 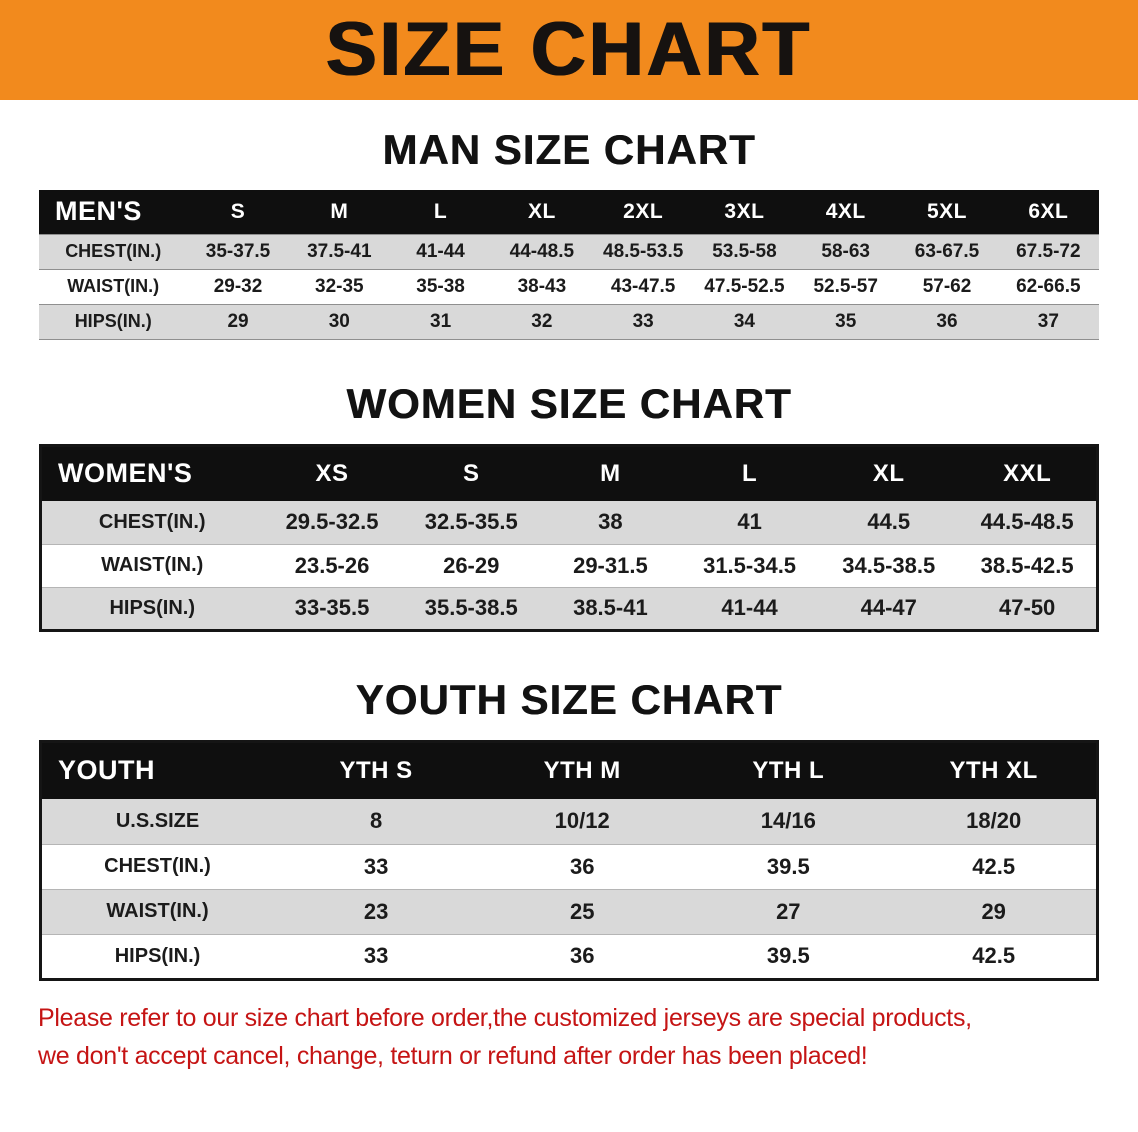 I want to click on size-column-header: M, so click(x=610, y=473).